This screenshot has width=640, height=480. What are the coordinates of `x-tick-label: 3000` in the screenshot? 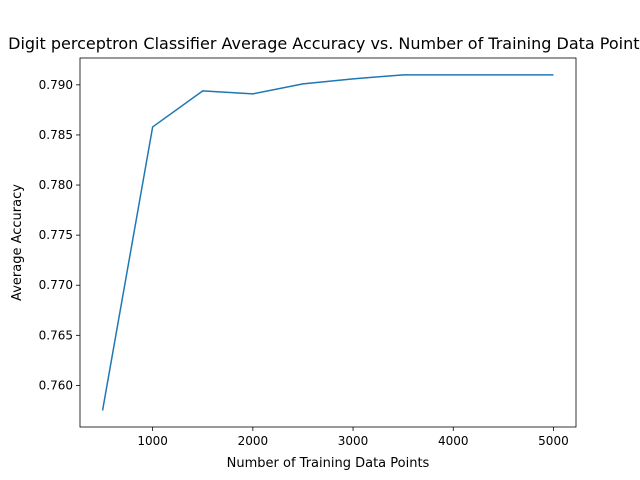 It's located at (353, 441).